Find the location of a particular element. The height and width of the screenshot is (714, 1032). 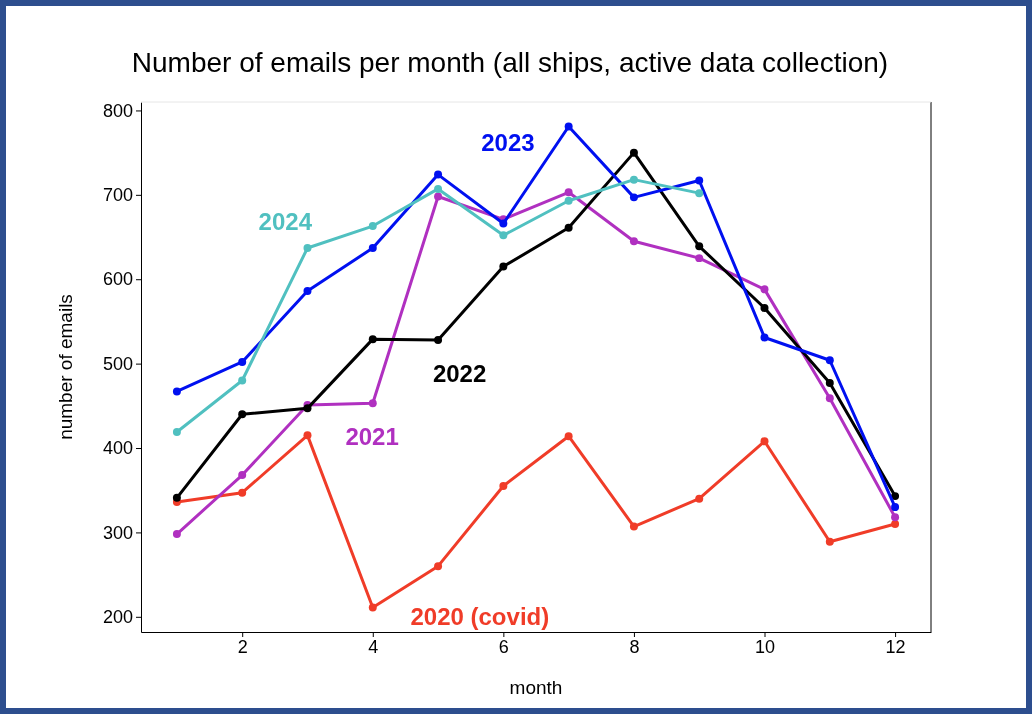

y-axis-title: number of emails is located at coordinates (65, 367).